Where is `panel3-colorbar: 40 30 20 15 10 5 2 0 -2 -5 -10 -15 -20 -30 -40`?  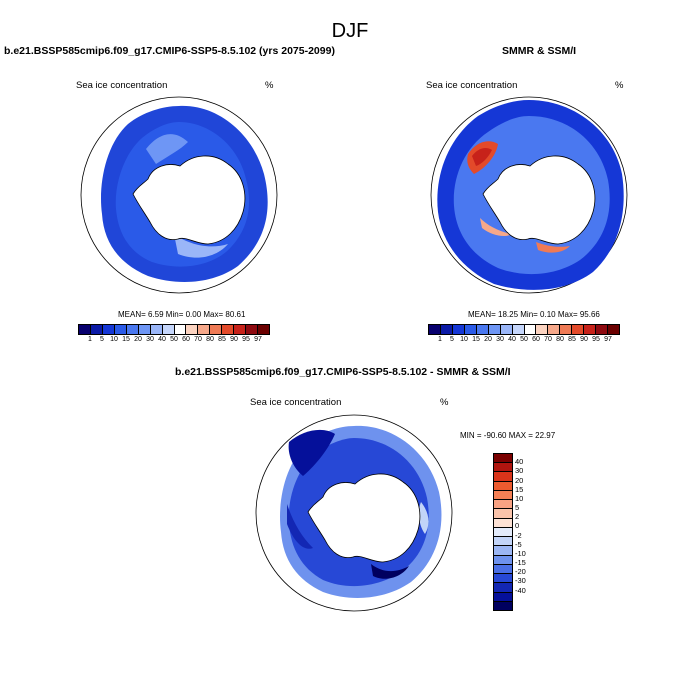
panel3-colorbar: 40 30 20 15 10 5 2 0 -2 -5 -10 -15 -20 -30 -40 is located at coordinates (523, 532).